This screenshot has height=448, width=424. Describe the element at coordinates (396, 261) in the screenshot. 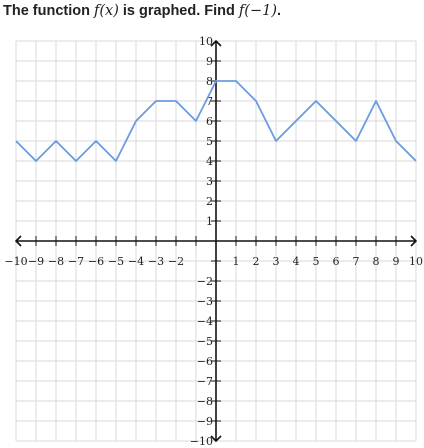

I see `x-tick-label: 9` at that location.